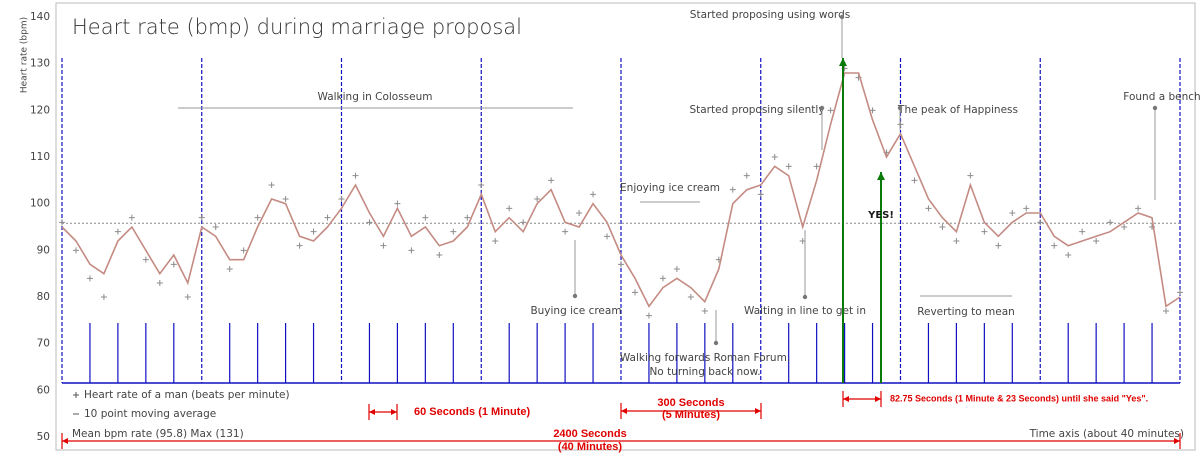 Image resolution: width=1200 pixels, height=456 pixels. I want to click on y-tick-label: 140, so click(40, 17).